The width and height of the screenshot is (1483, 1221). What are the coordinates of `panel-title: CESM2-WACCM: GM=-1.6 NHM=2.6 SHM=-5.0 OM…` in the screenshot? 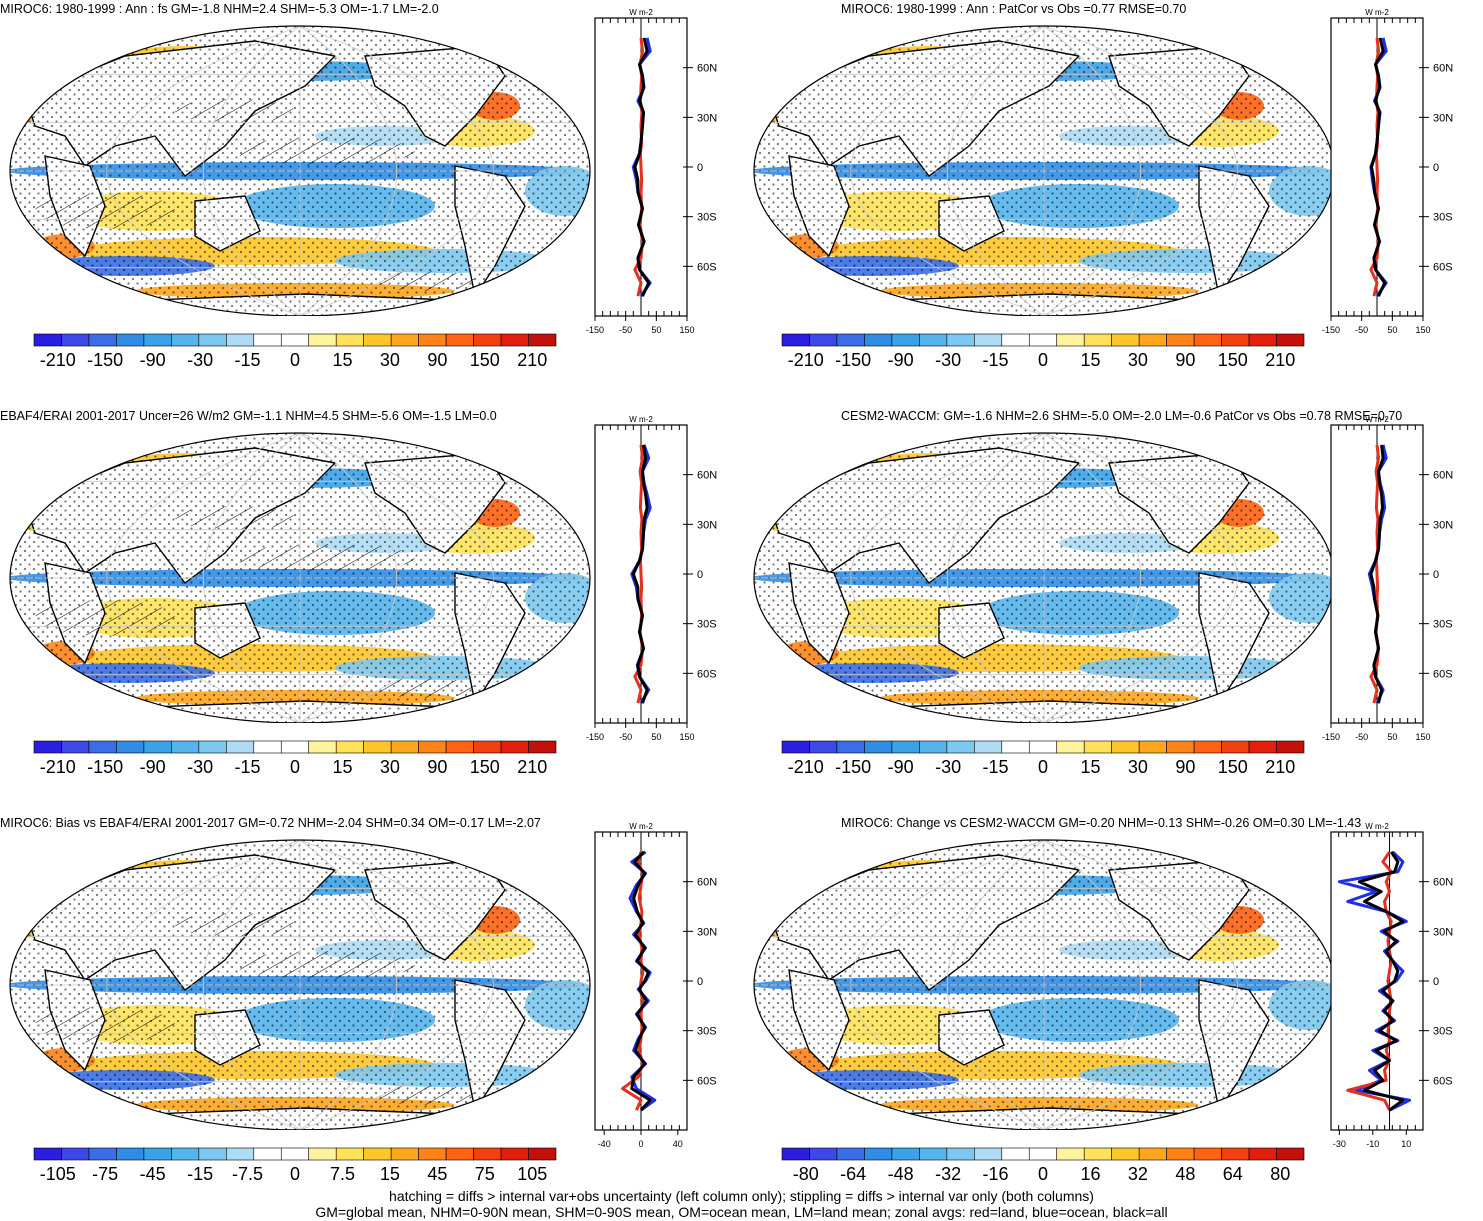 It's located at (1122, 416).